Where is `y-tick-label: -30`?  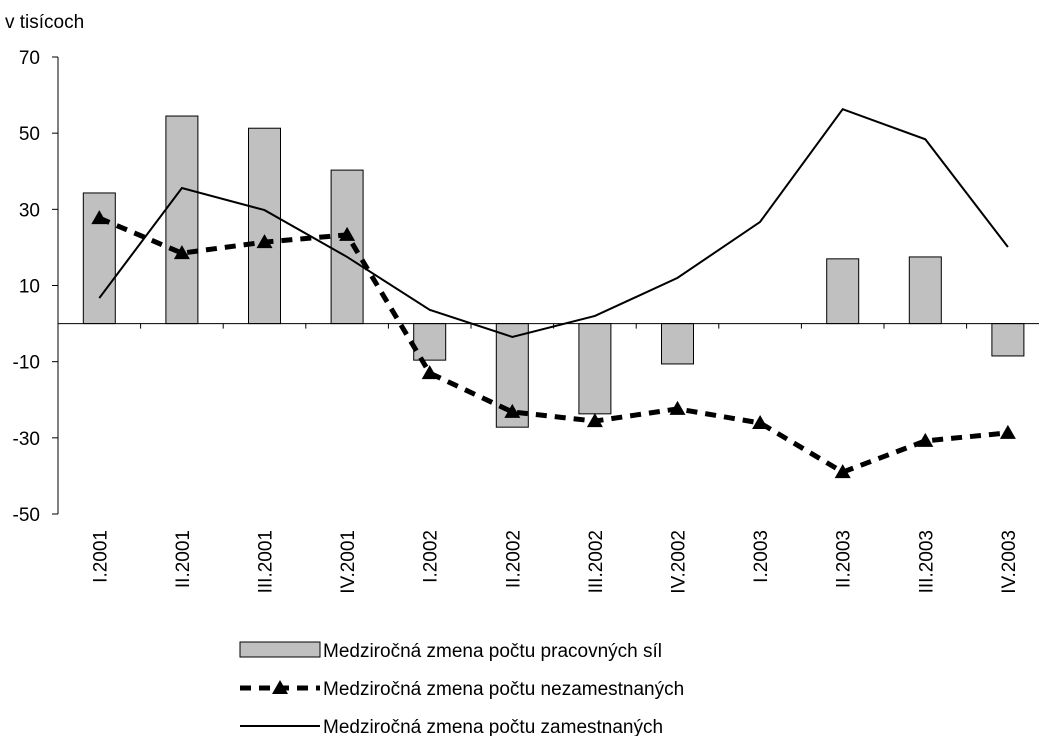 y-tick-label: -30 is located at coordinates (26, 439).